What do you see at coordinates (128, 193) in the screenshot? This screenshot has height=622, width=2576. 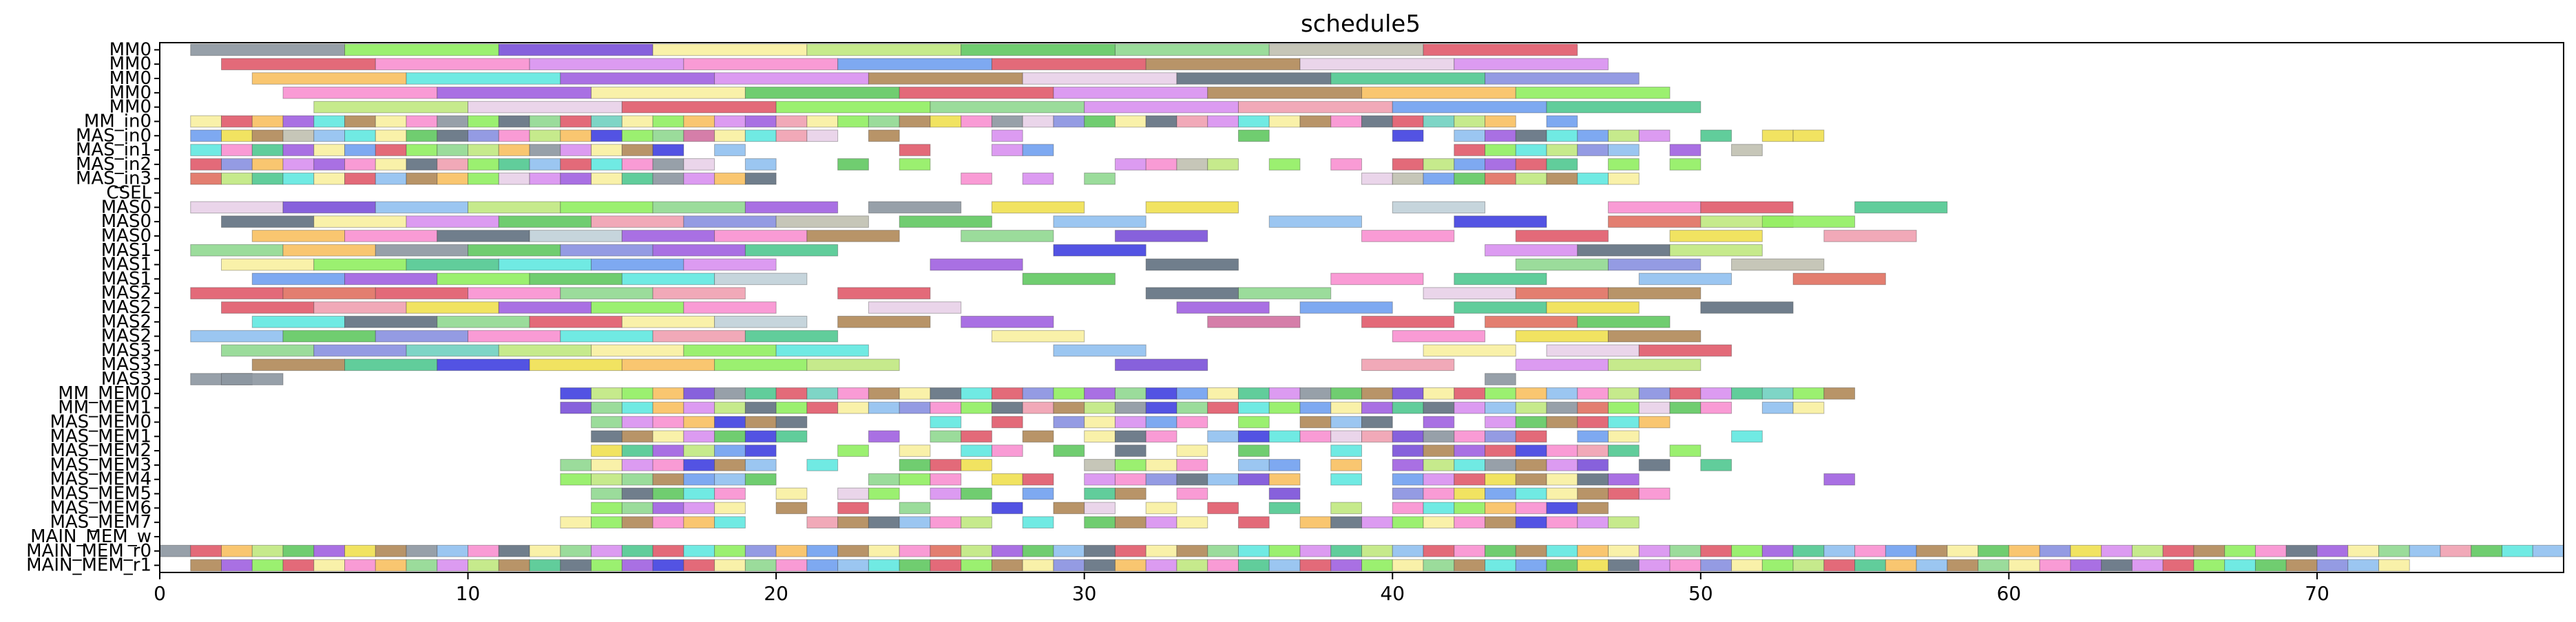 I see `y-tick-label: CSEL` at bounding box center [128, 193].